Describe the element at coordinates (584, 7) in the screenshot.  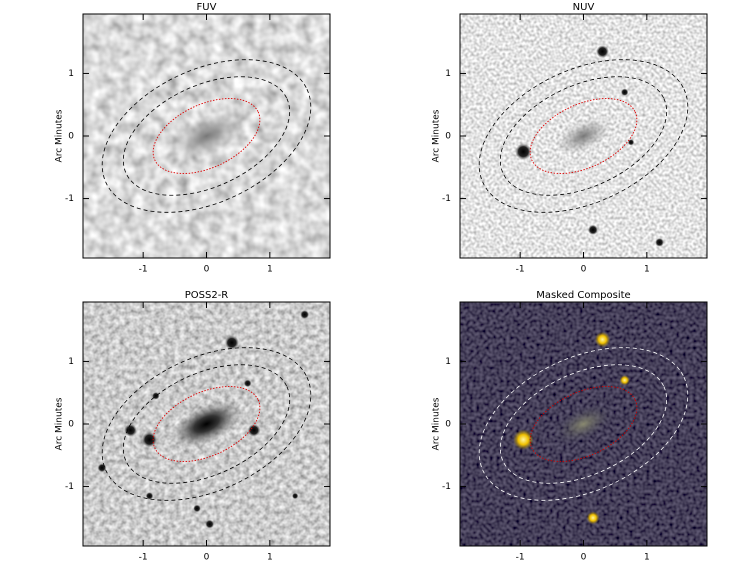
I see `panel-title: NUV` at that location.